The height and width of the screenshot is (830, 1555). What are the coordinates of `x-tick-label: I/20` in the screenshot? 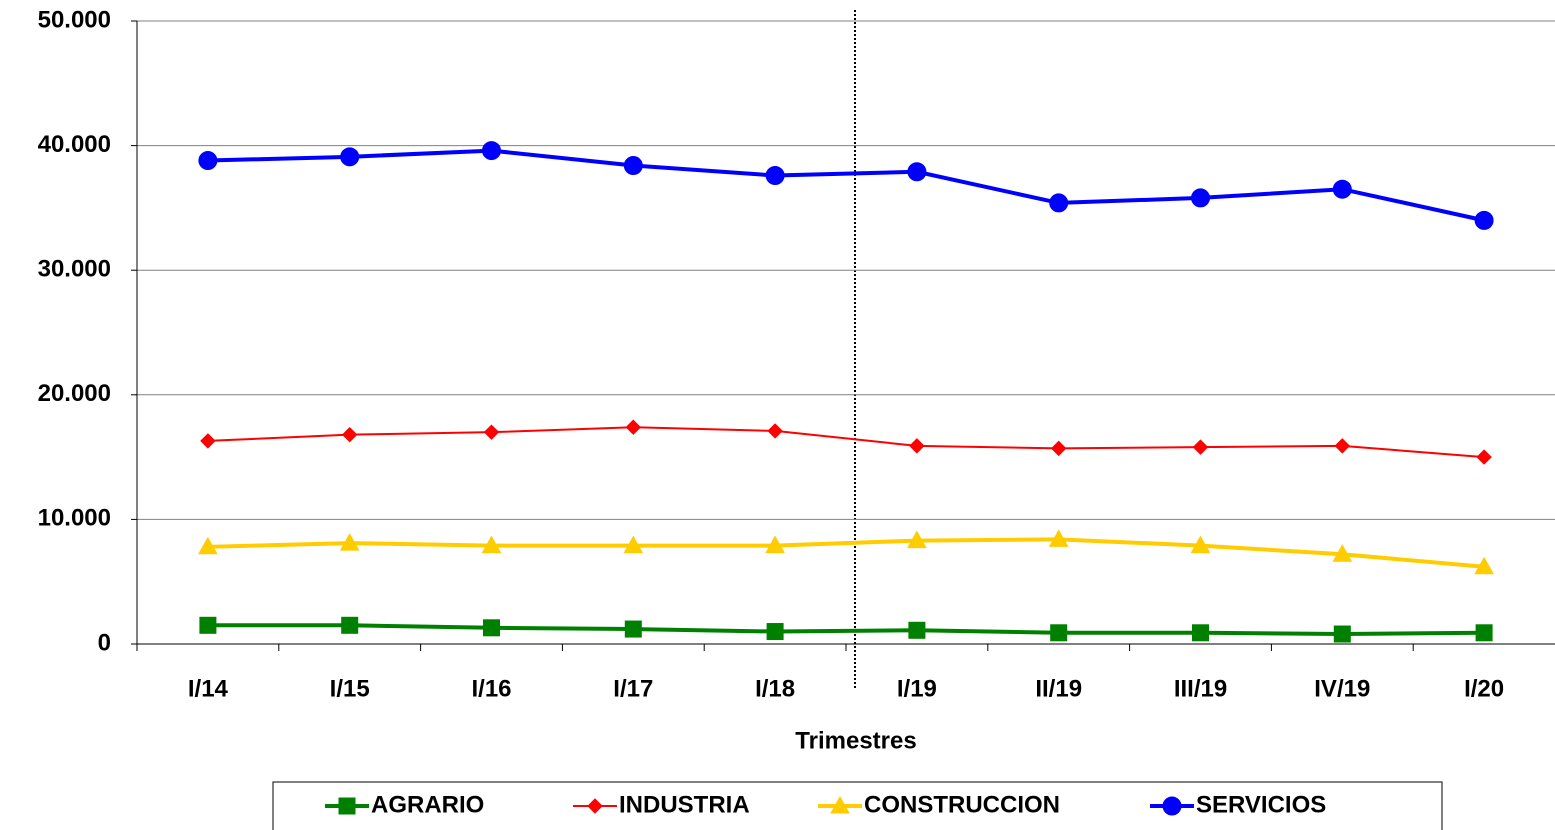 It's located at (1484, 688).